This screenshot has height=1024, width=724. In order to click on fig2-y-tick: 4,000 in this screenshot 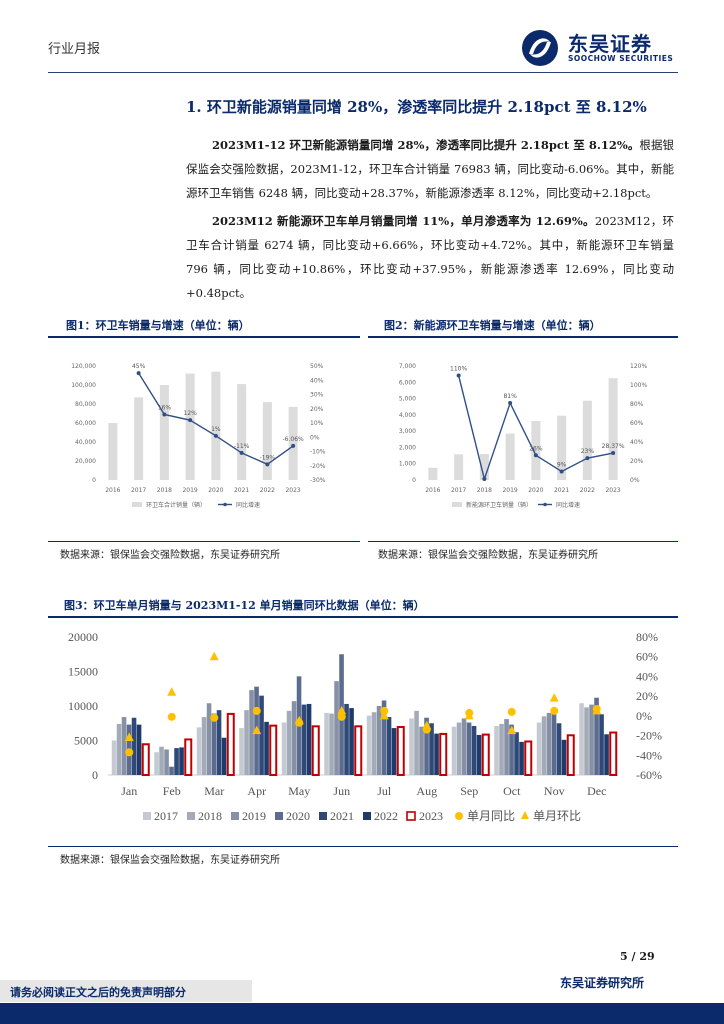, I will do `click(407, 415)`.